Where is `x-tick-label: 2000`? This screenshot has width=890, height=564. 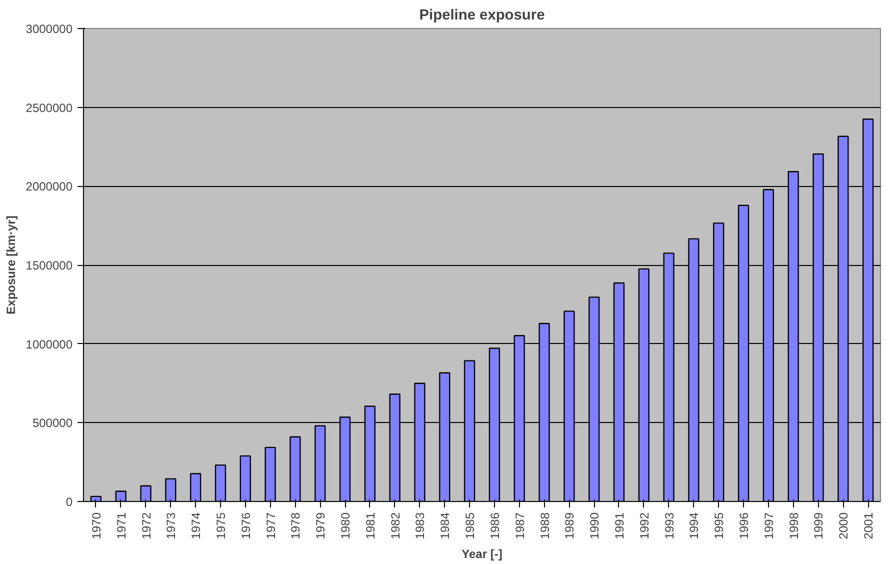 x-tick-label: 2000 is located at coordinates (843, 526).